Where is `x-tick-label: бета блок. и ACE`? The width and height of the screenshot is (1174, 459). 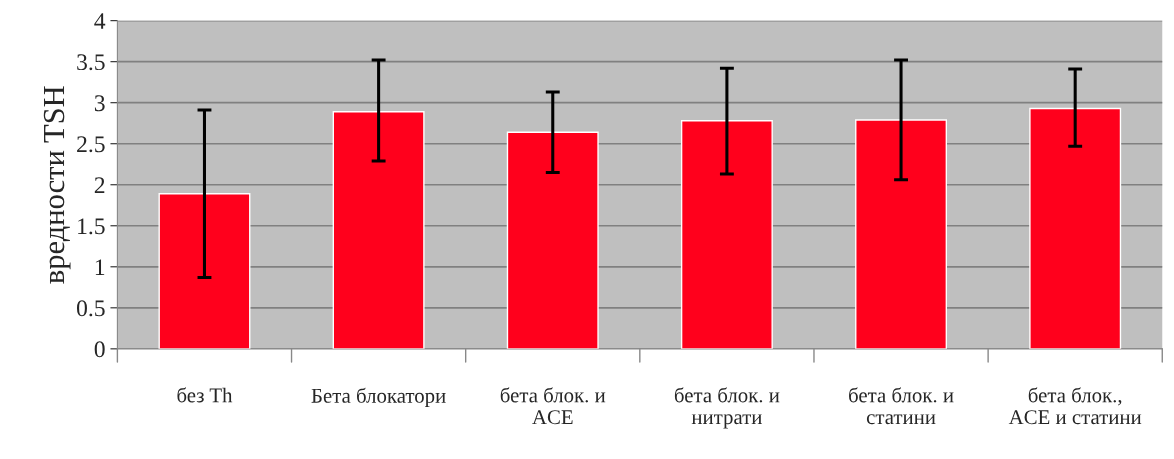
x-tick-label: бета блок. и ACE is located at coordinates (553, 406).